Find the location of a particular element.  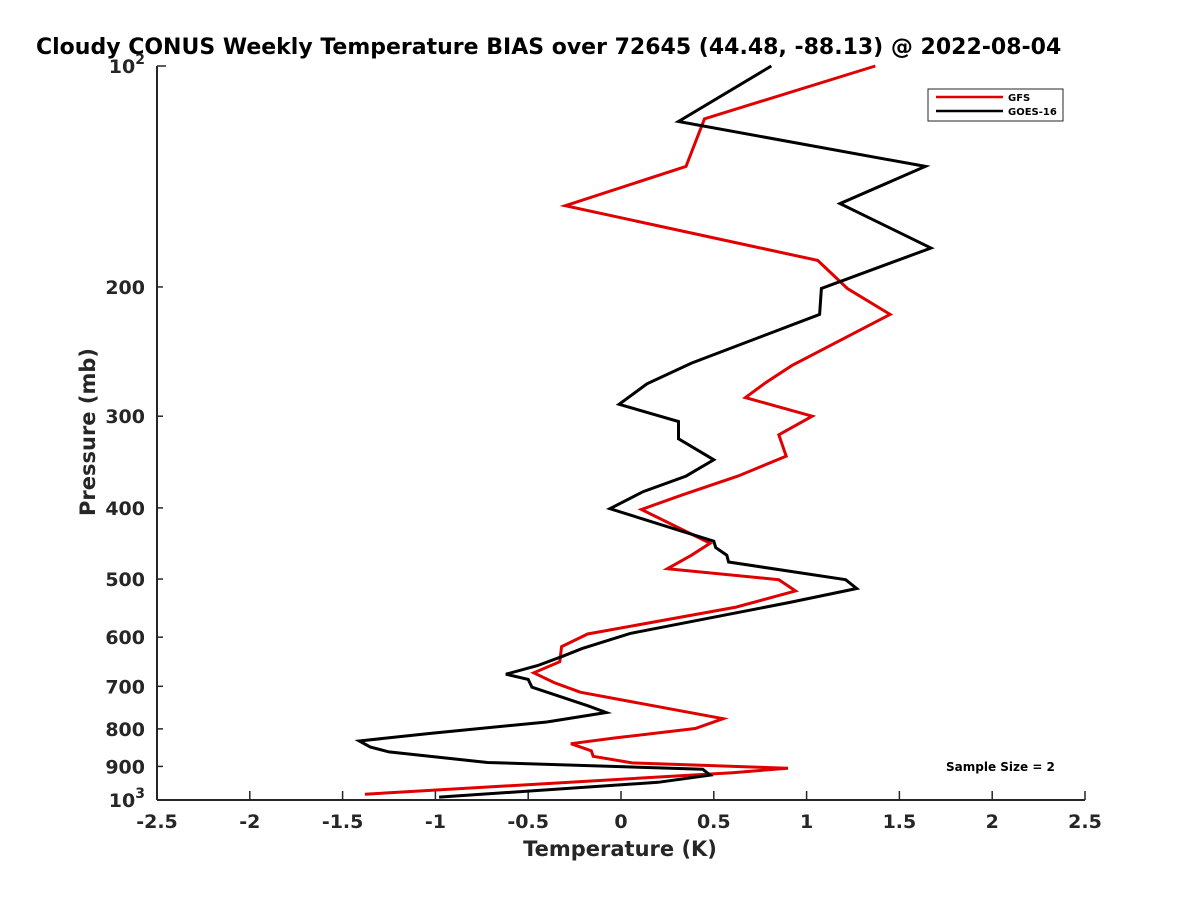

legend-label-goes16: GOES-16 is located at coordinates (1032, 112).